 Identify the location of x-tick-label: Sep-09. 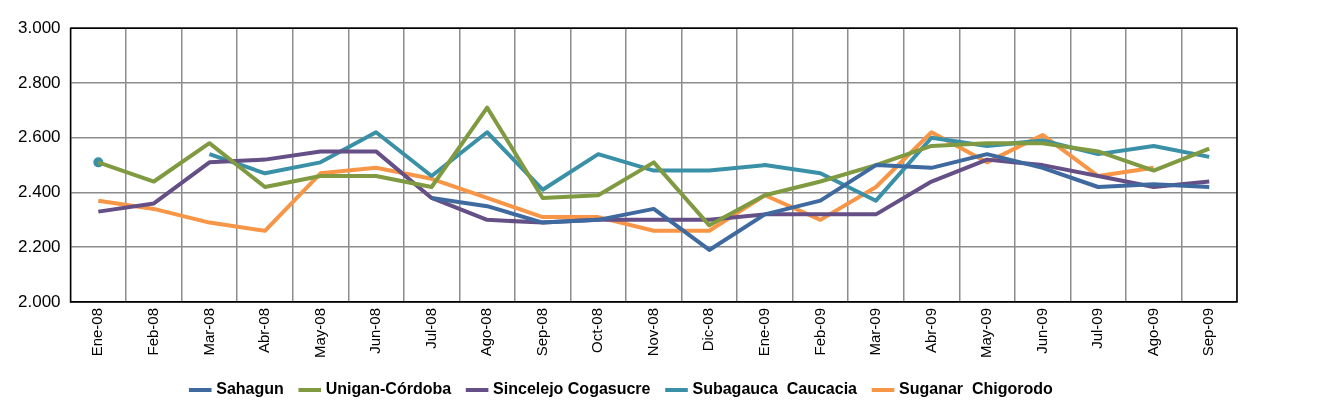
(1208, 332).